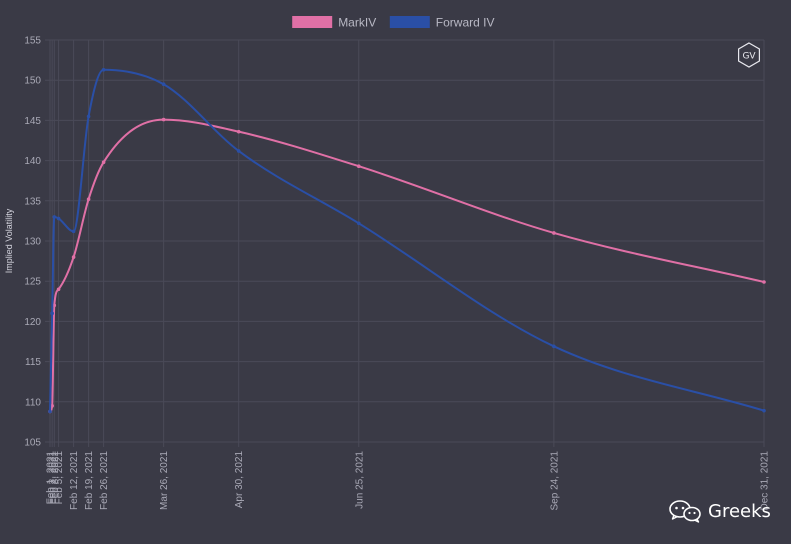 The width and height of the screenshot is (791, 544). Describe the element at coordinates (739, 511) in the screenshot. I see `watermark-text: Greeks` at that location.